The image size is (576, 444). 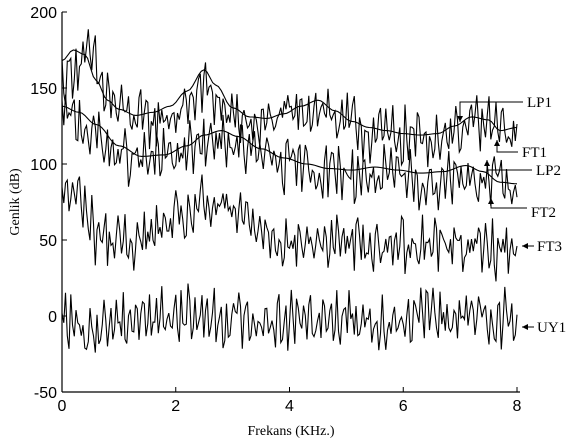 What do you see at coordinates (15, 202) in the screenshot?
I see `y-axis-label: Genlik (dB)` at bounding box center [15, 202].